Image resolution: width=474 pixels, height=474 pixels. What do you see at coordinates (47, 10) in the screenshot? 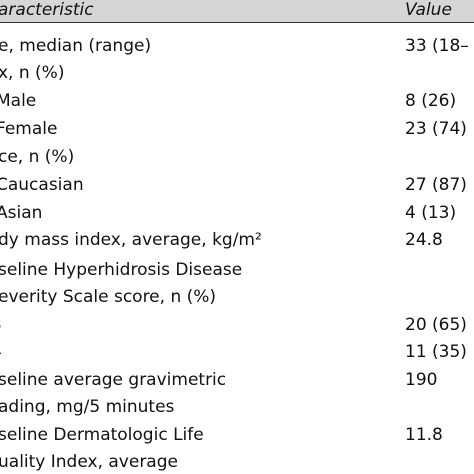
I see `header-cell: aracteristic` at bounding box center [47, 10].